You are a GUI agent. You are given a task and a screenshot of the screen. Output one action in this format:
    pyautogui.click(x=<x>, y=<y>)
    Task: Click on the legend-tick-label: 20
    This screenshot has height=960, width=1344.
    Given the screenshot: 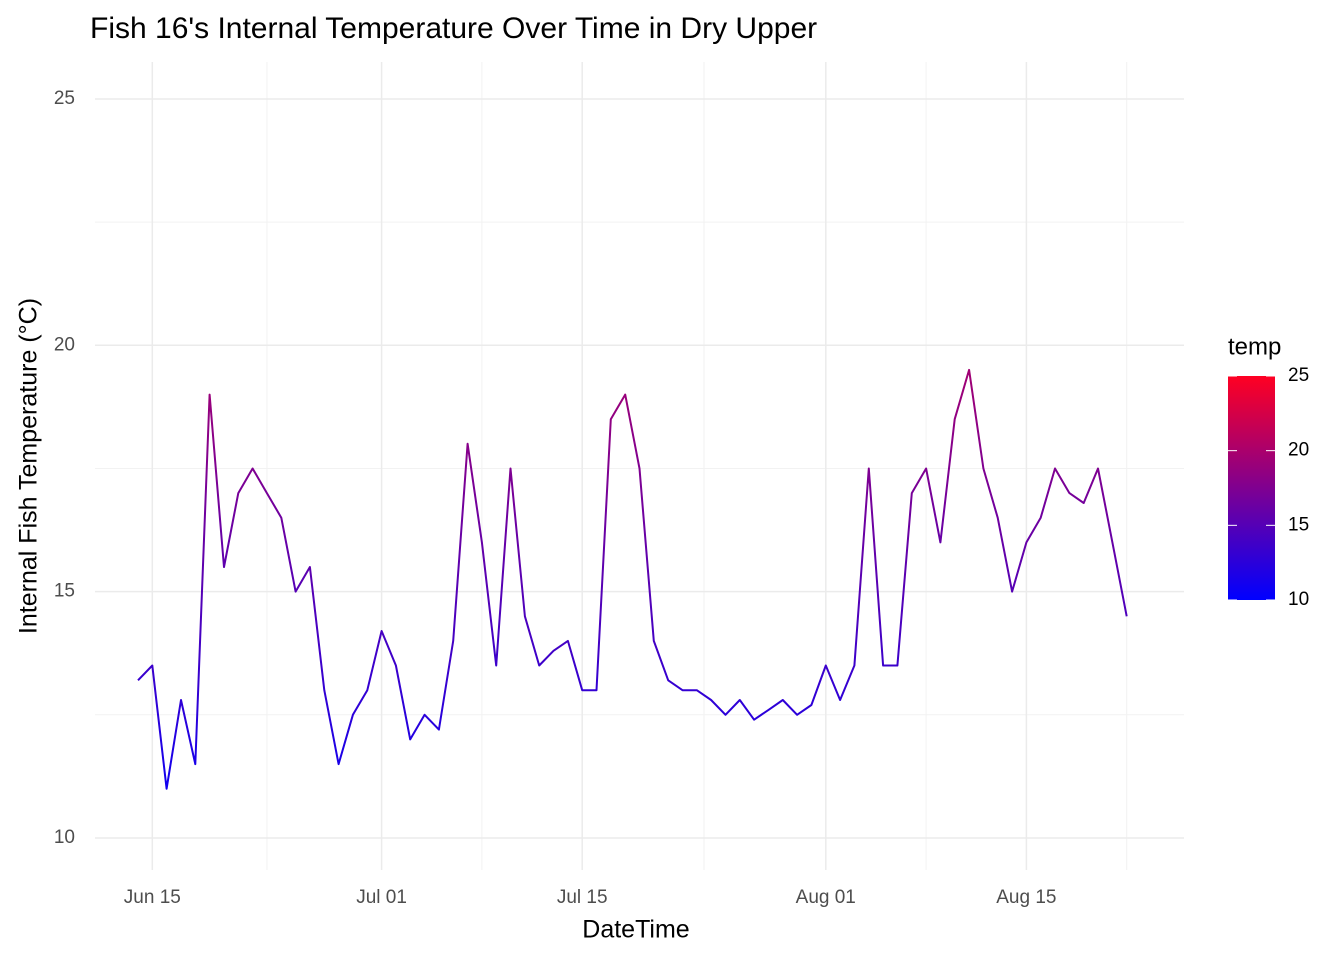 What is the action you would take?
    pyautogui.click(x=1298, y=450)
    